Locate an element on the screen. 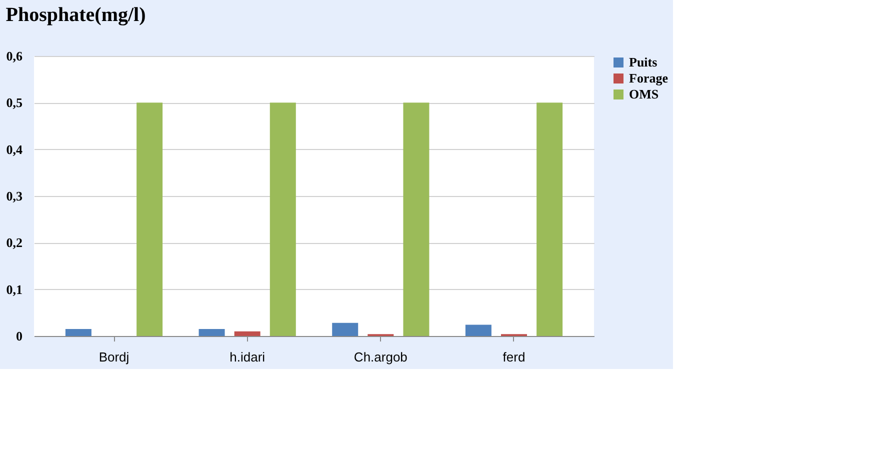 This screenshot has width=877, height=450. y-tick-label: 0,4 is located at coordinates (14, 149).